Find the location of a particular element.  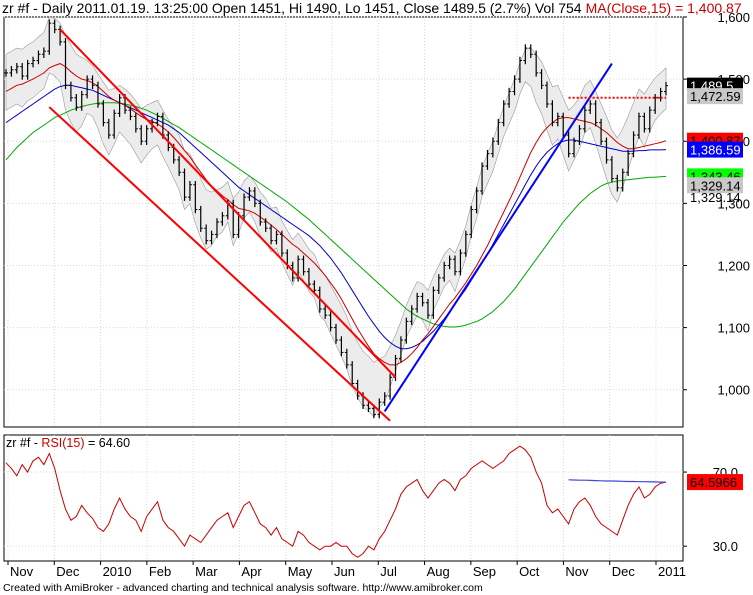

x-tick-label: Jul is located at coordinates (388, 571).